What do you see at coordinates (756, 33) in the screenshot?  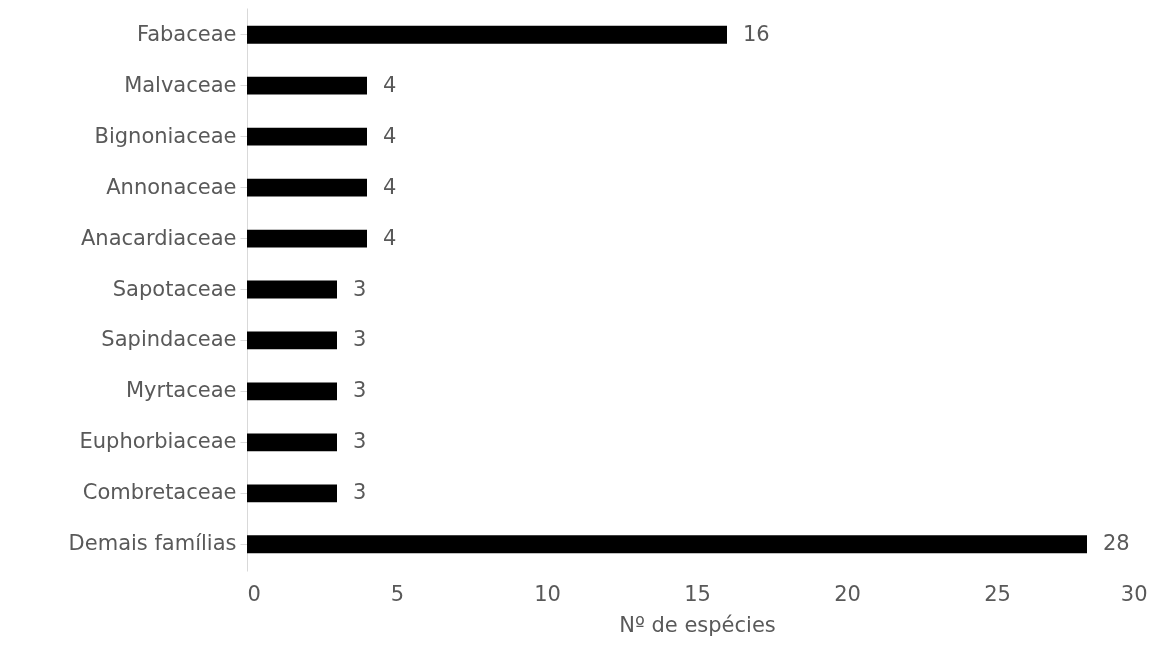 I see `data-label: 16` at bounding box center [756, 33].